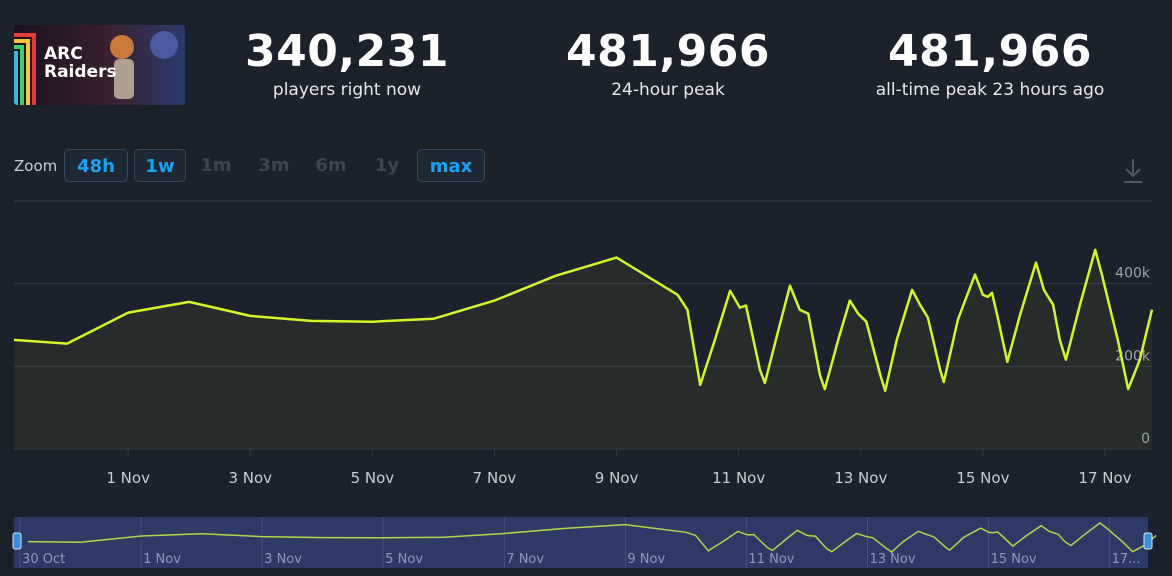 The width and height of the screenshot is (1172, 576). What do you see at coordinates (646, 559) in the screenshot?
I see `navigator-tick-label: 9 Nov` at bounding box center [646, 559].